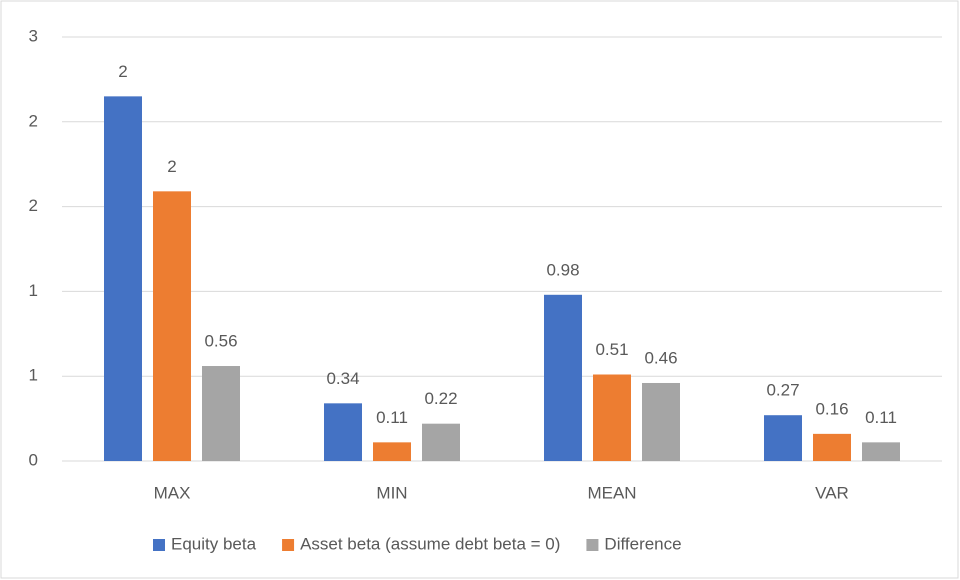  What do you see at coordinates (611, 492) in the screenshot?
I see `x-tick-label: MEAN` at bounding box center [611, 492].